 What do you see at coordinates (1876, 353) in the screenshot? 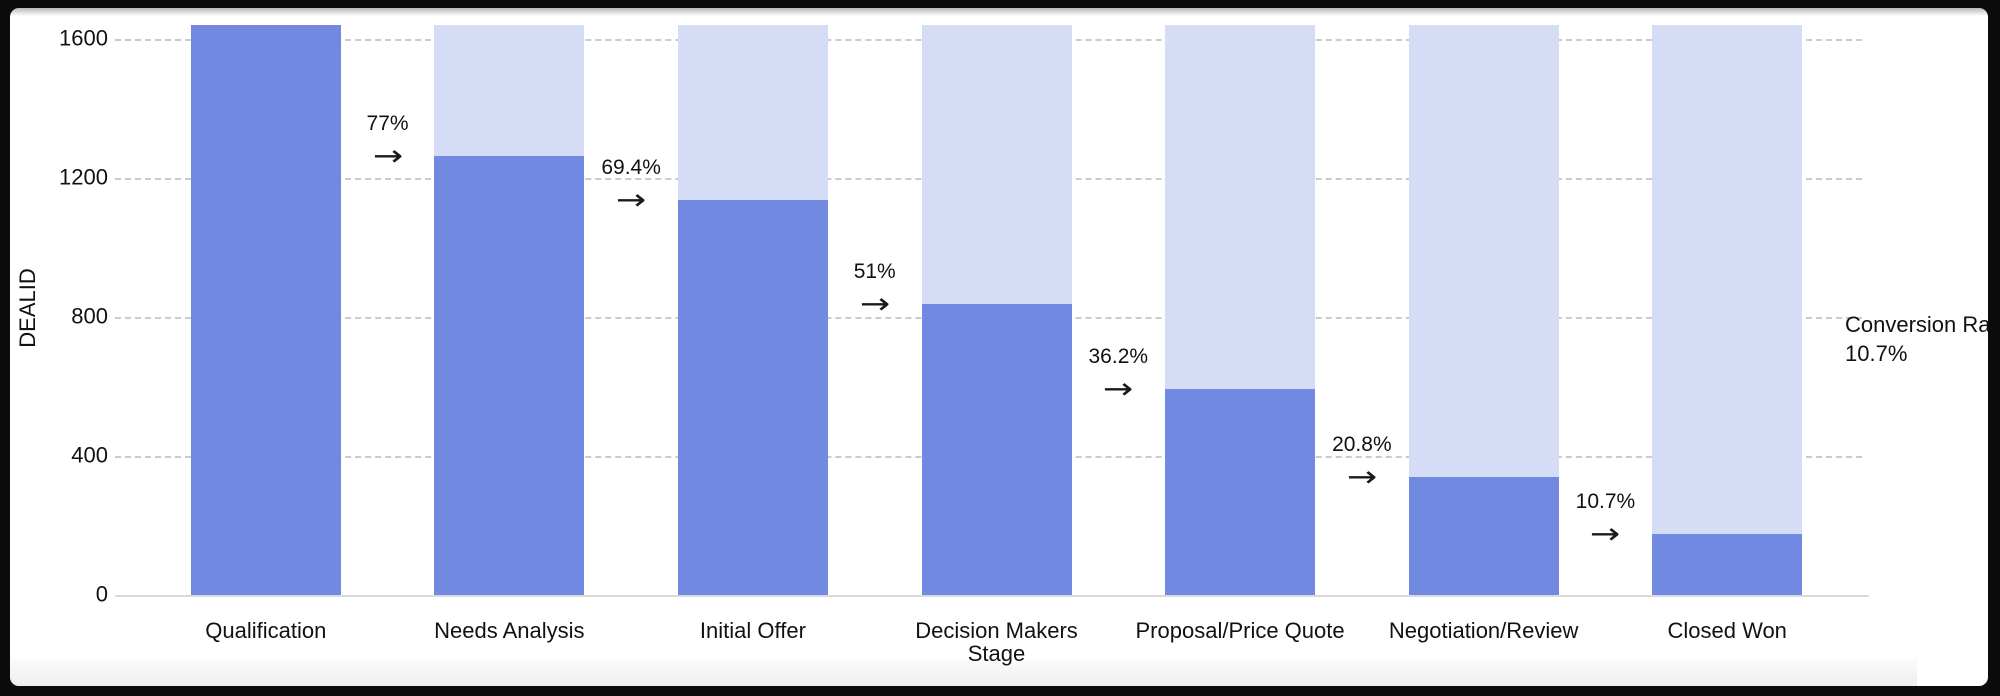
I see `conversion-rate-annotation-line2: 10.7%` at bounding box center [1876, 353].